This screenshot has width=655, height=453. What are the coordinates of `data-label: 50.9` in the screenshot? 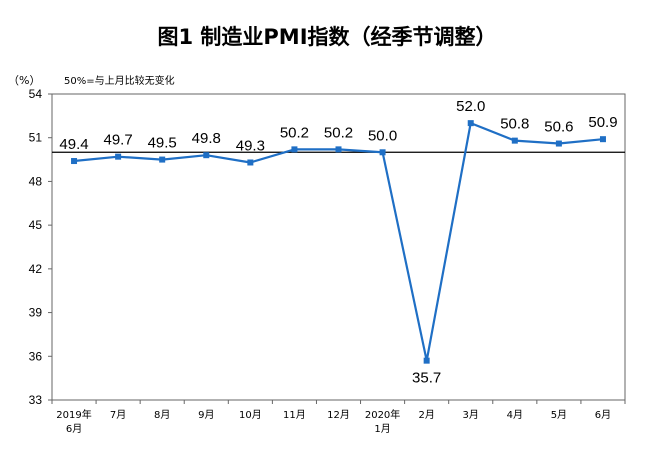 It's located at (602, 122).